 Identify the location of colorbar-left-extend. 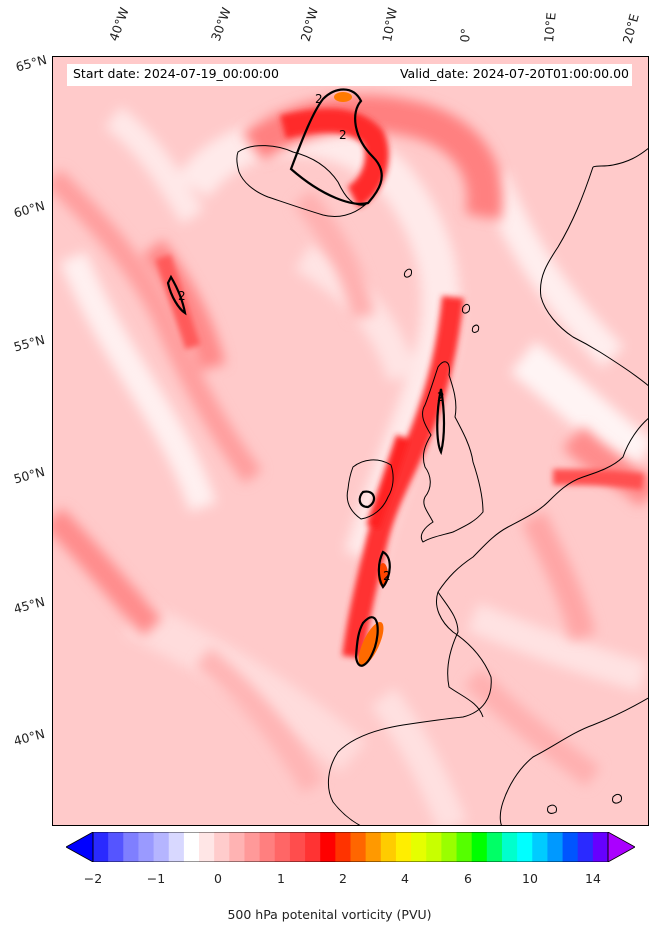
(80, 847).